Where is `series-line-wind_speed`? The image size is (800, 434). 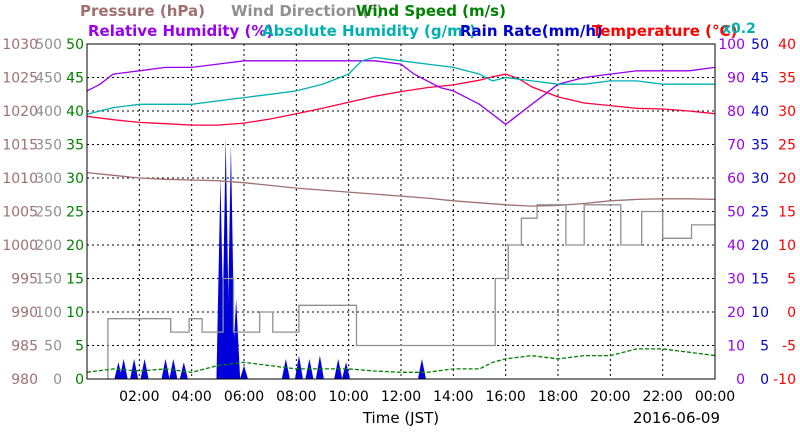
series-line-wind_speed is located at coordinates (401, 360).